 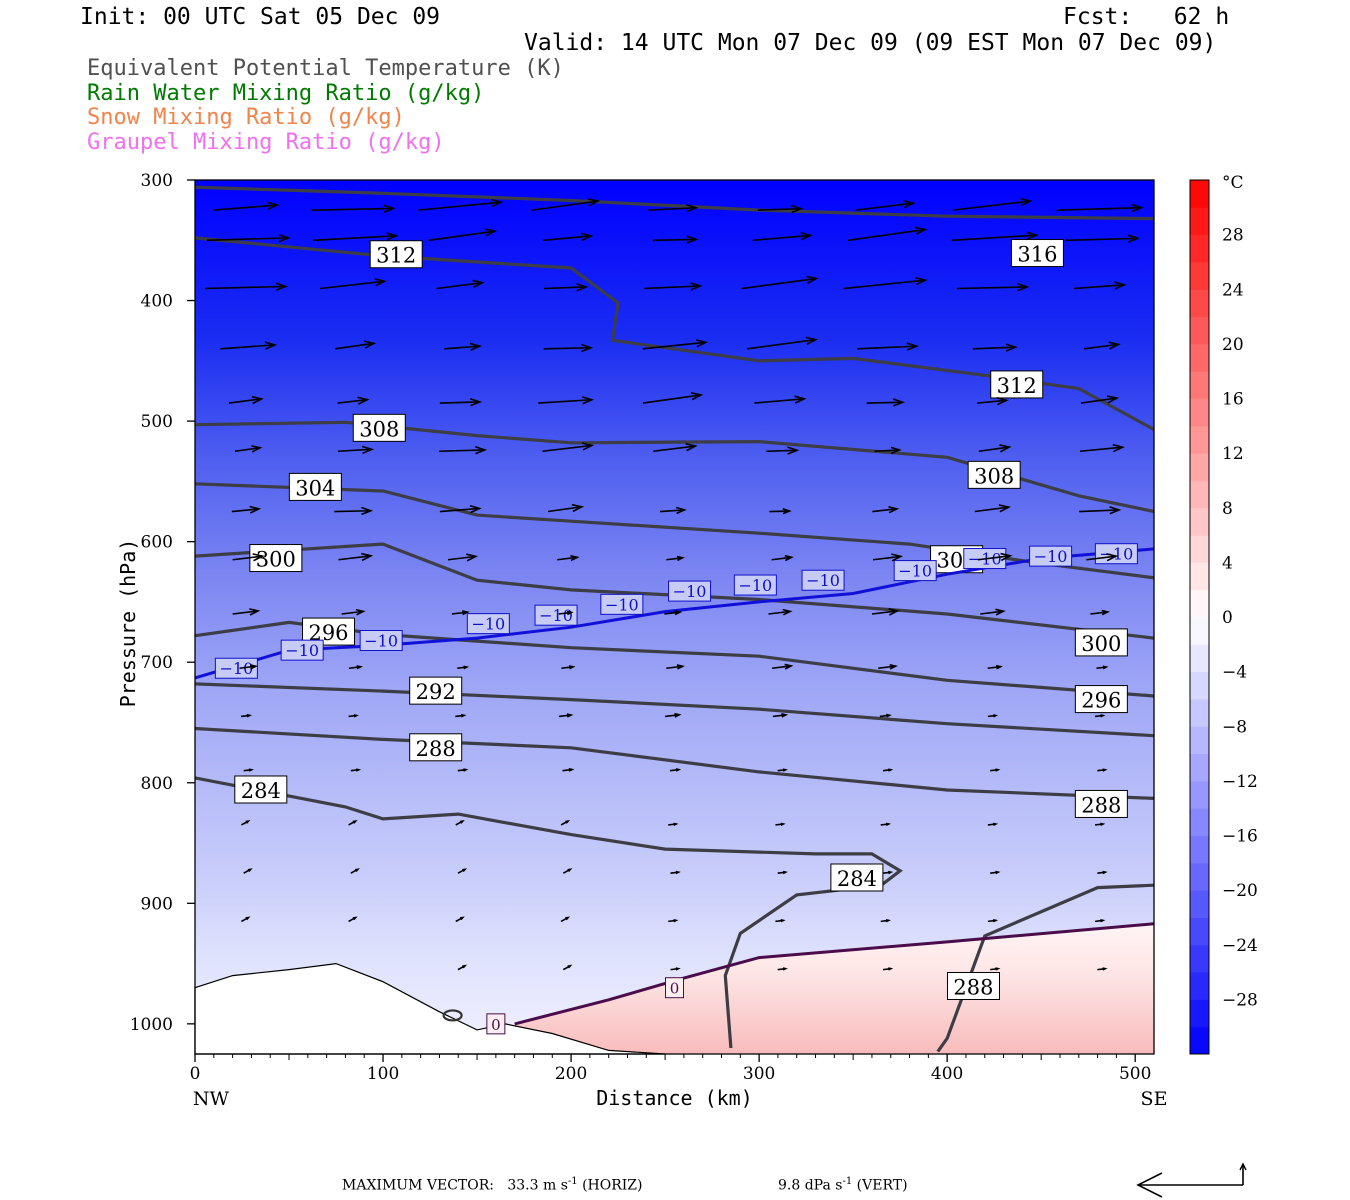 I want to click on reference-horiz-arrowhead, so click(x=1149, y=1185).